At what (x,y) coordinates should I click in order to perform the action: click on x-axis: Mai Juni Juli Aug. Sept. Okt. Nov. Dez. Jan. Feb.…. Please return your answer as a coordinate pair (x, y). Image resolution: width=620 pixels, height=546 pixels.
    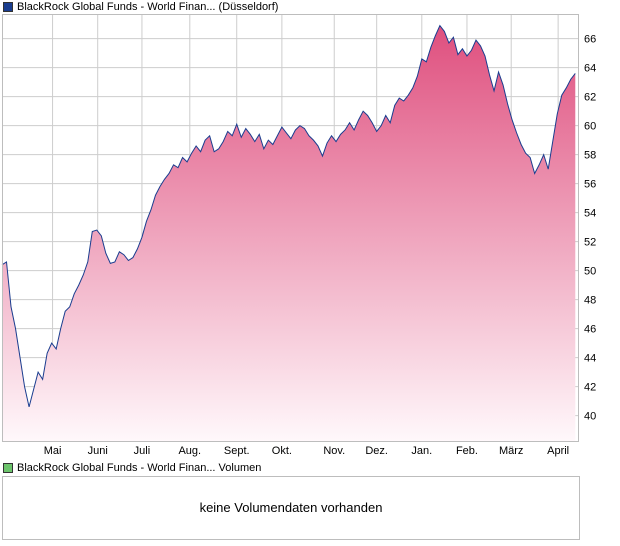
    Looking at the image, I should click on (306, 451).